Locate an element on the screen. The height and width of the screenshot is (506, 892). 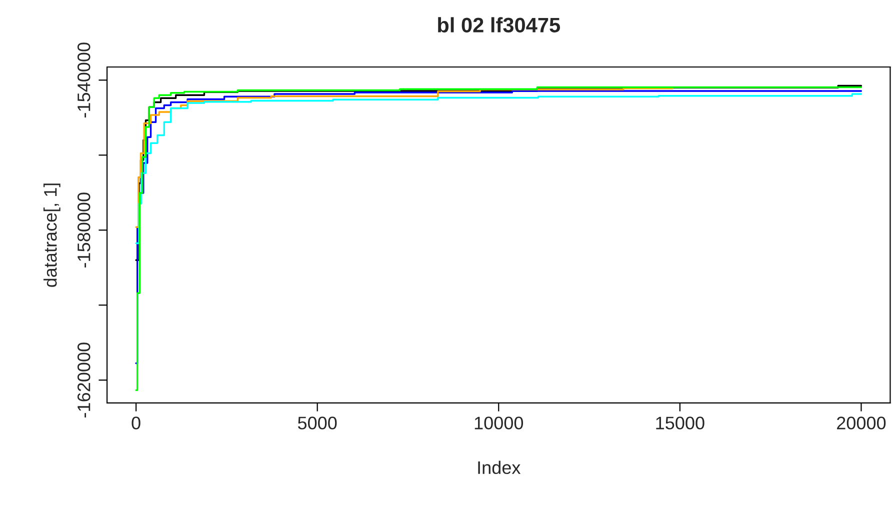
y-tick-label: -1540000 is located at coordinates (83, 80).